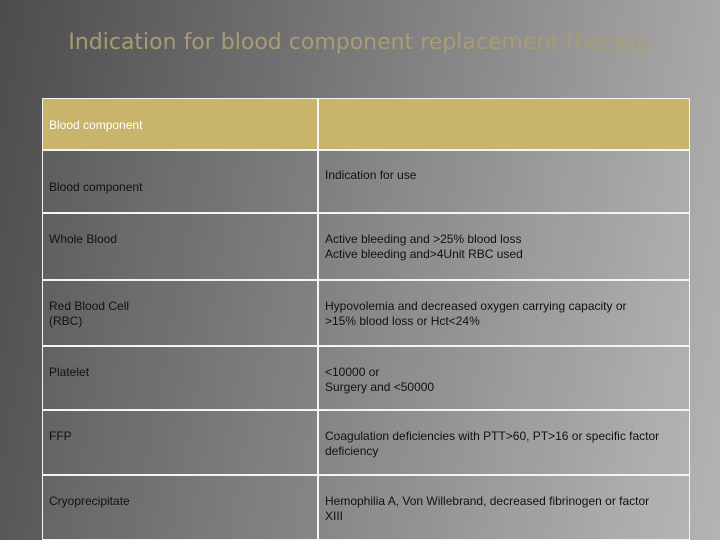 The image size is (720, 540). I want to click on table-cell: Cryoprecipitate, so click(180, 507).